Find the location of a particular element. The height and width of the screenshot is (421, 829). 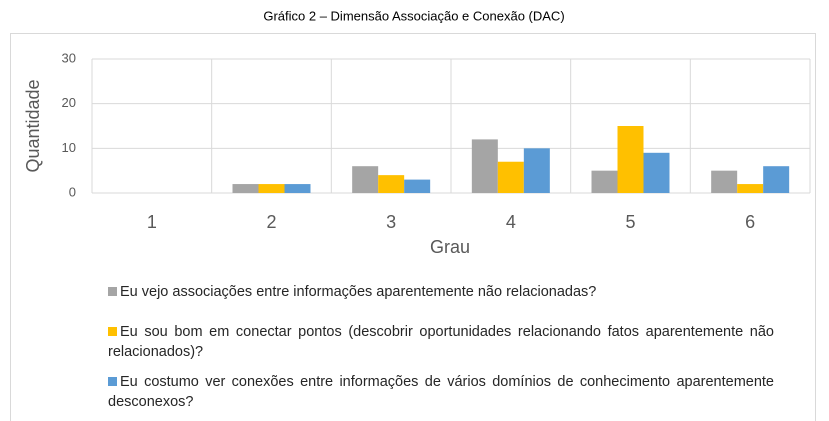

x-tick-label: 5 is located at coordinates (630, 222).